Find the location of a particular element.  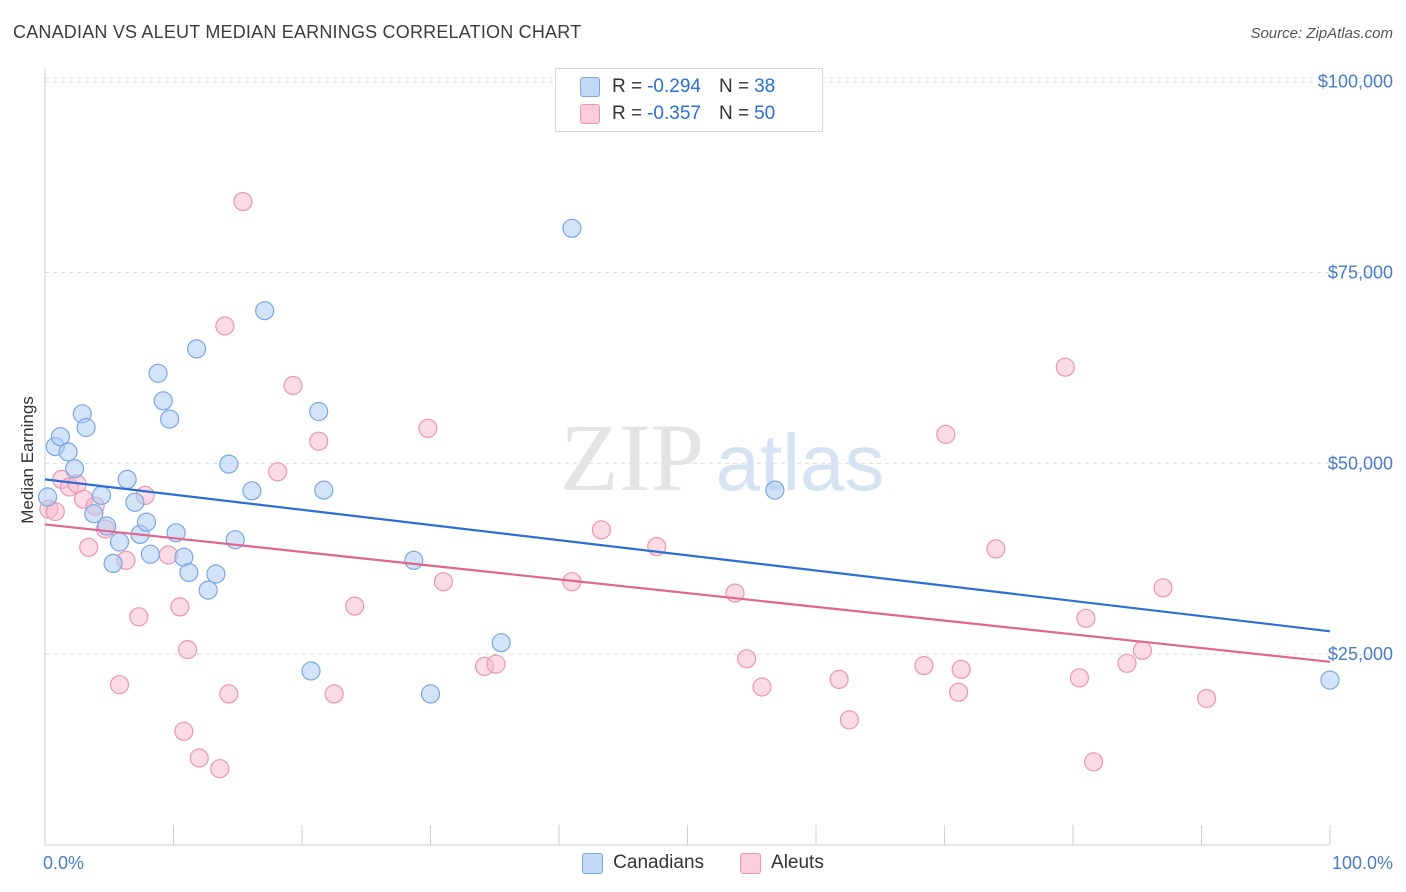

y-axis-label: Median Earnings is located at coordinates (27, 460).